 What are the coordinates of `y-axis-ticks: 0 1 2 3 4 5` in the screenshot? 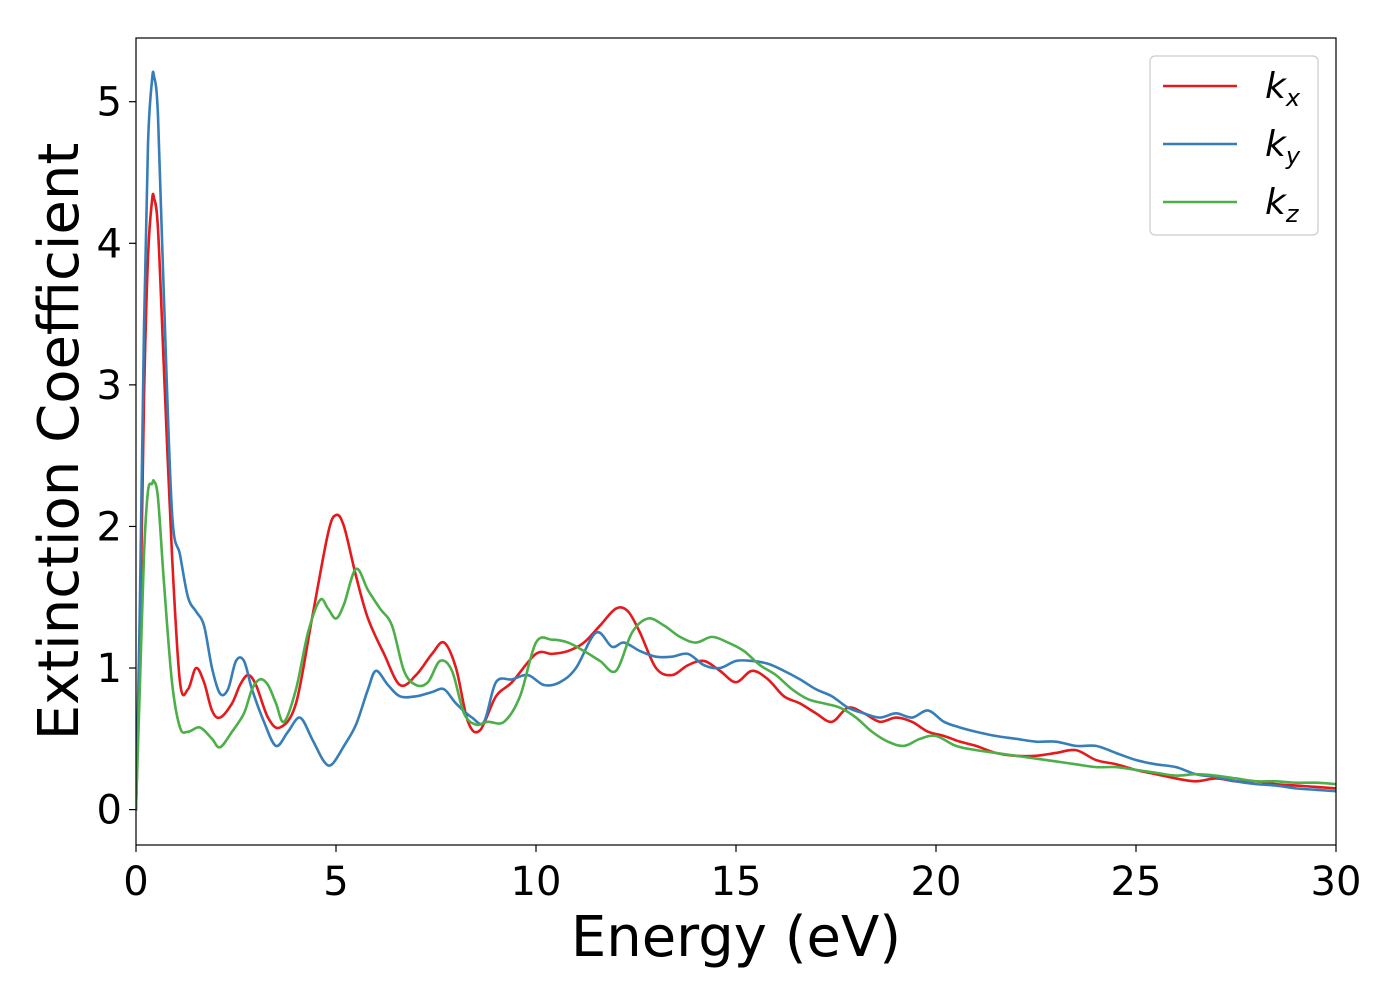 It's located at (116, 457).